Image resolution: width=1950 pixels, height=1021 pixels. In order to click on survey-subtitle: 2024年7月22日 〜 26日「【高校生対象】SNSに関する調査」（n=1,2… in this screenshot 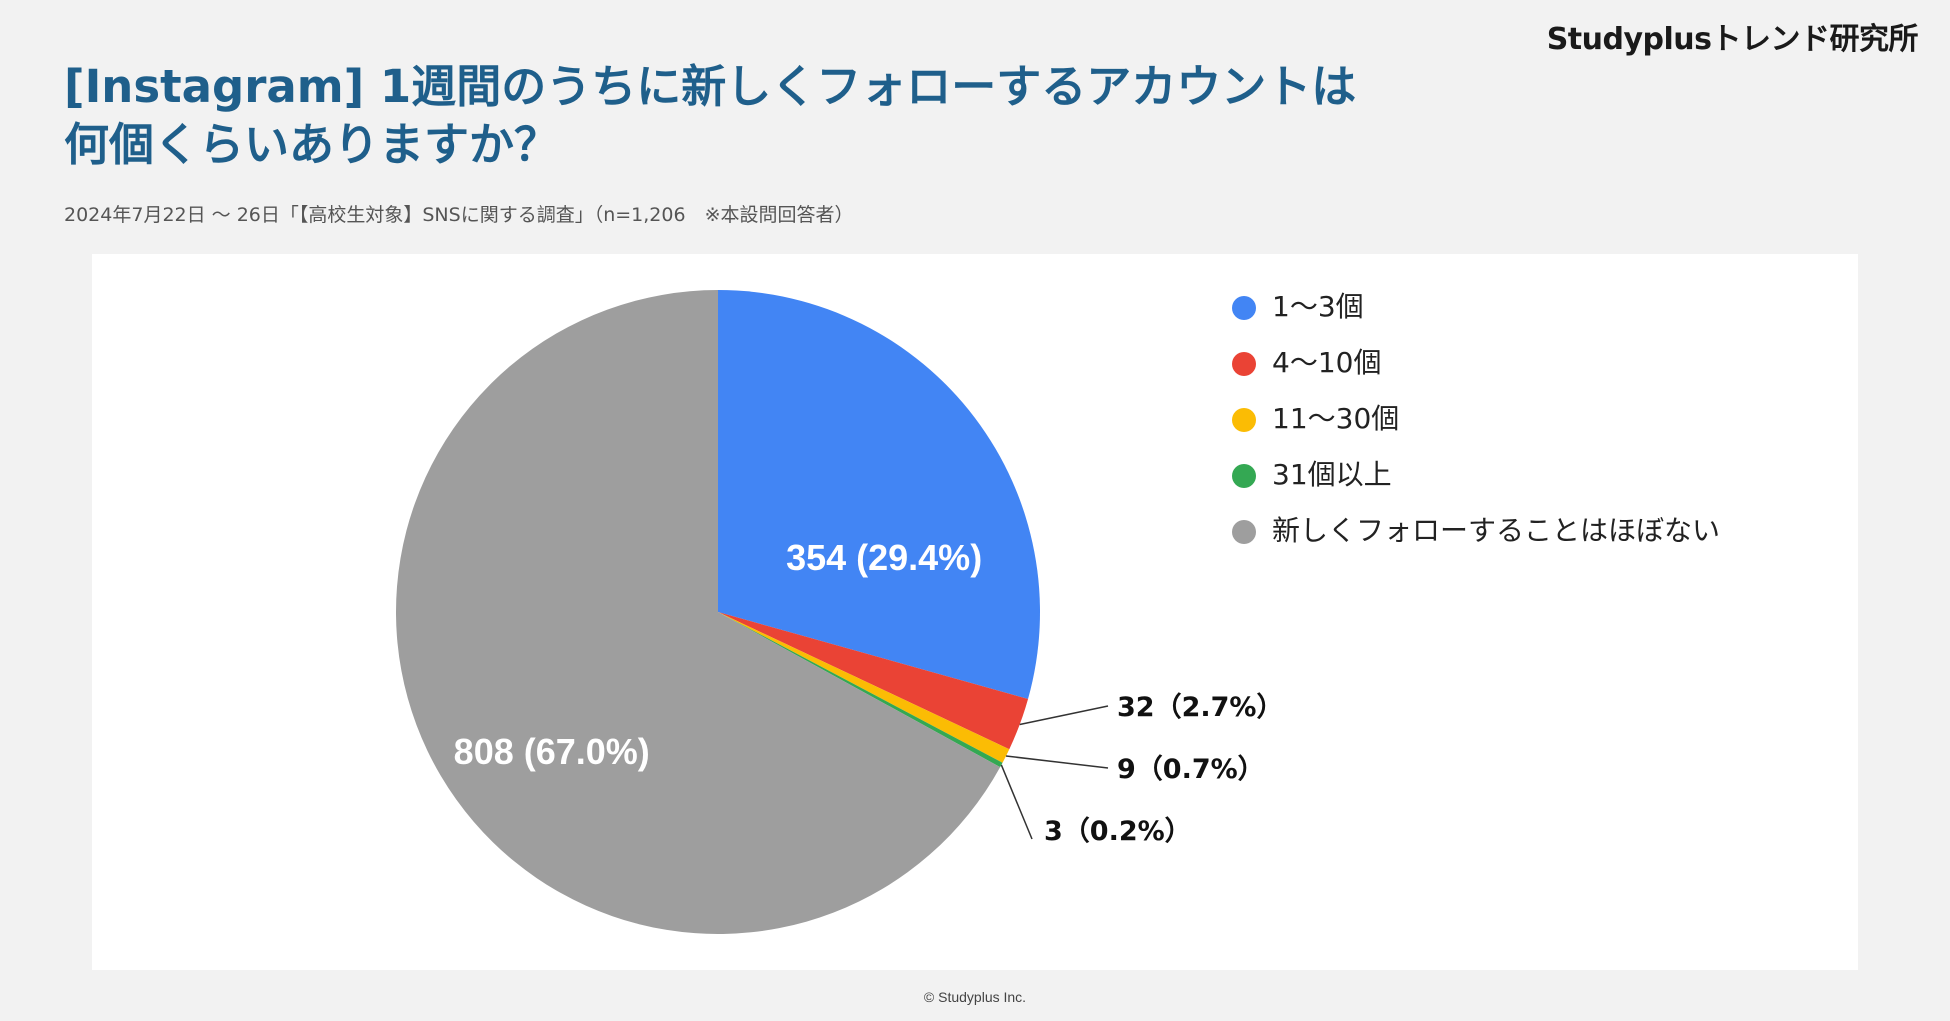, I will do `click(459, 215)`.